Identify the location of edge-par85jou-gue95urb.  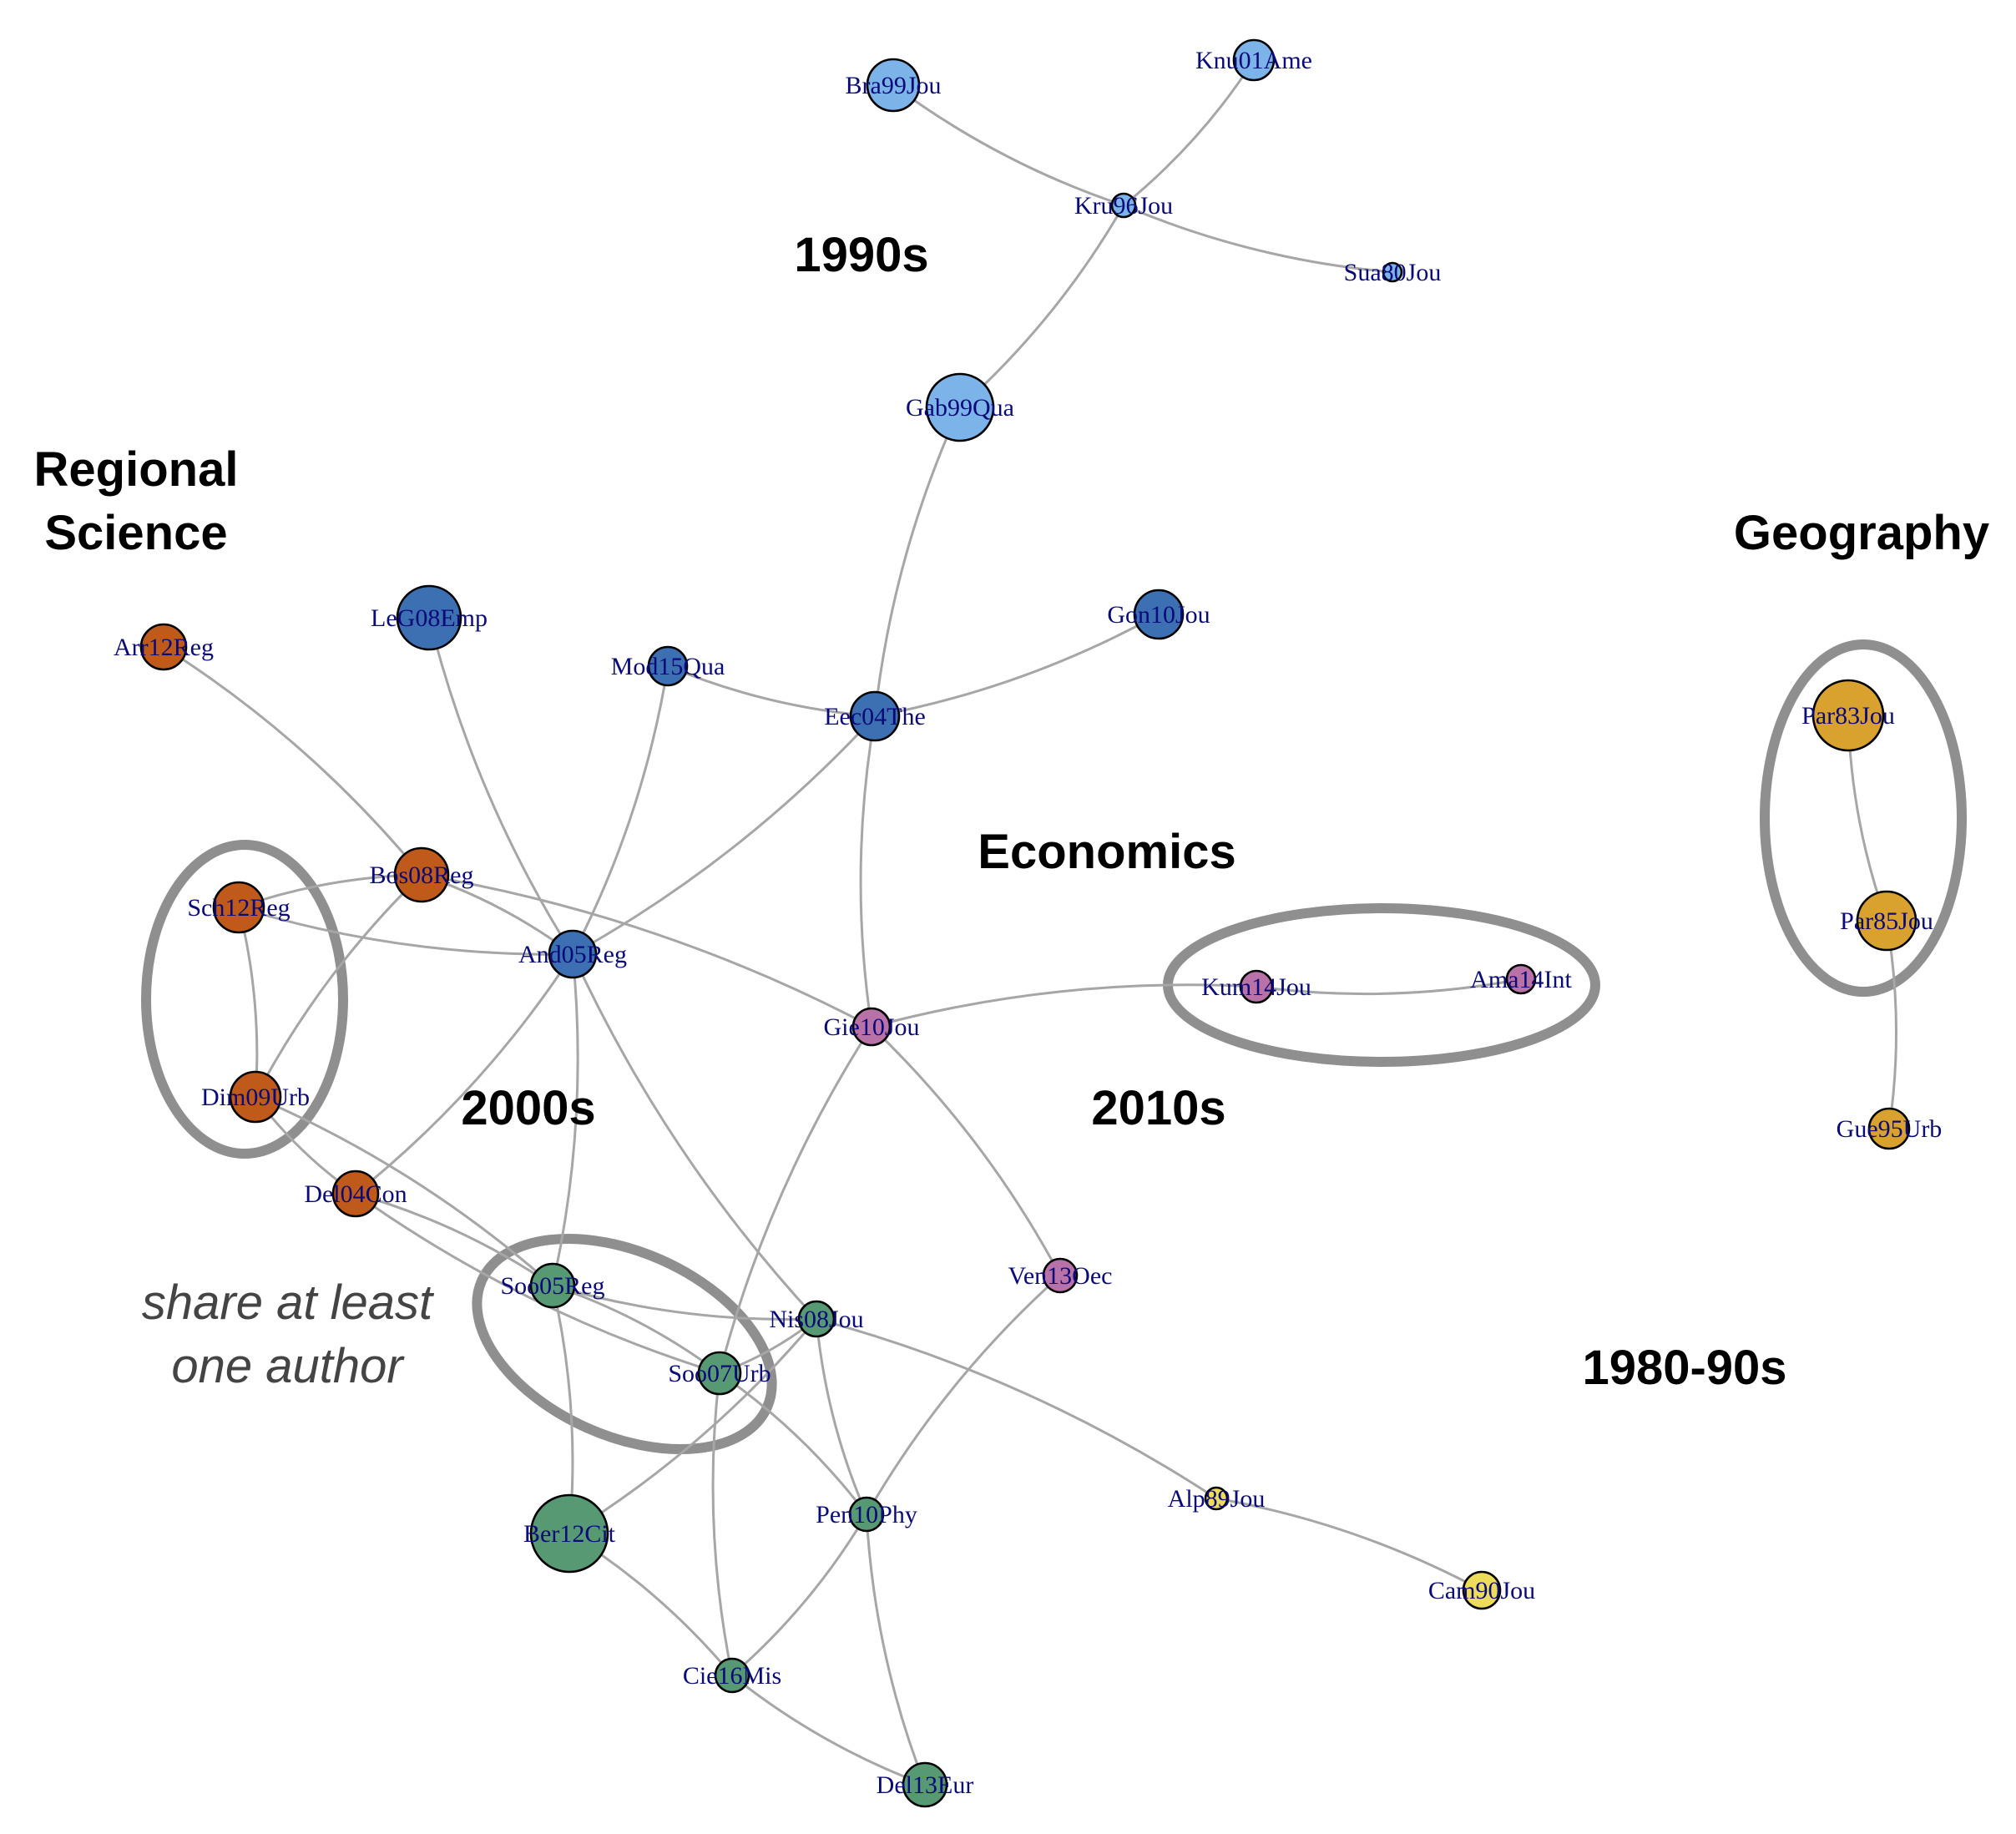
(1891, 1024).